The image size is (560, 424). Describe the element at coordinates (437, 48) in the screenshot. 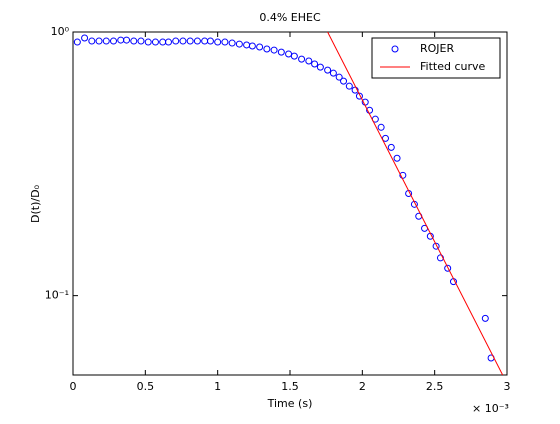

I see `legend-label: ROJER` at that location.